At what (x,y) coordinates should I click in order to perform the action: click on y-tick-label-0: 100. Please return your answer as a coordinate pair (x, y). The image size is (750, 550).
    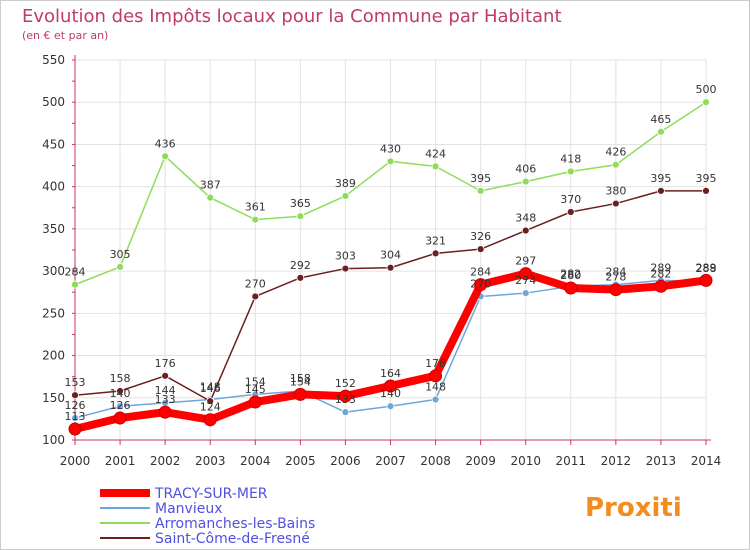
    Looking at the image, I should click on (53, 440).